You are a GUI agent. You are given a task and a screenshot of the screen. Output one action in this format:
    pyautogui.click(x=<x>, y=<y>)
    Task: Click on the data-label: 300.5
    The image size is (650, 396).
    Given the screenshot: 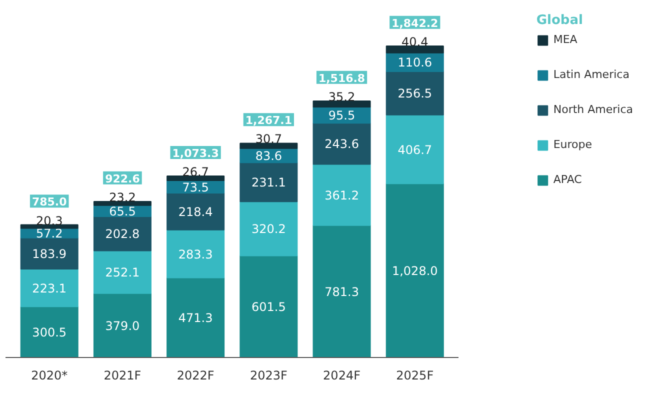 What is the action you would take?
    pyautogui.click(x=49, y=333)
    